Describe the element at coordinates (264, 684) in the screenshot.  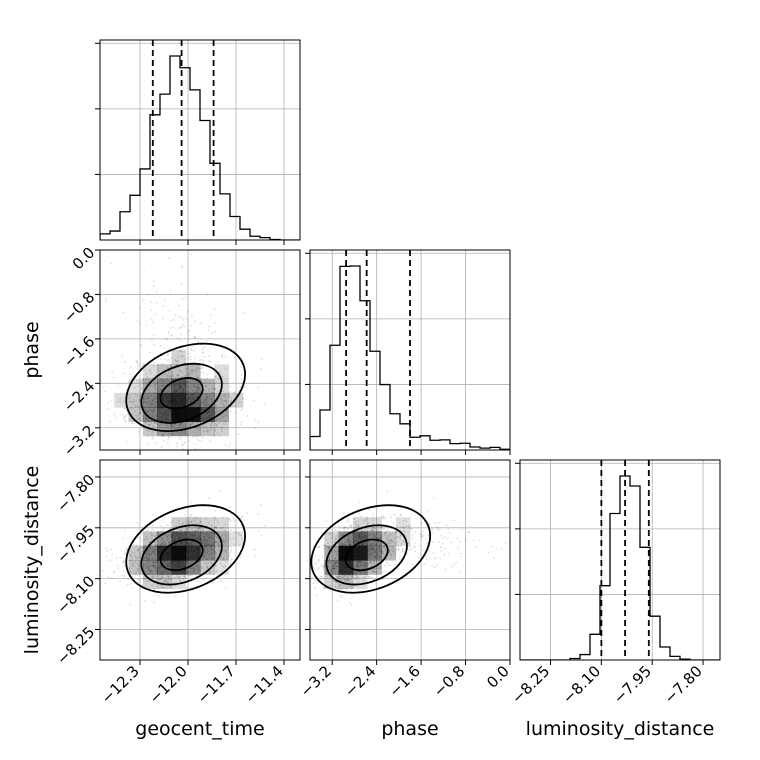
I see `x-tick-label: −11.4` at that location.